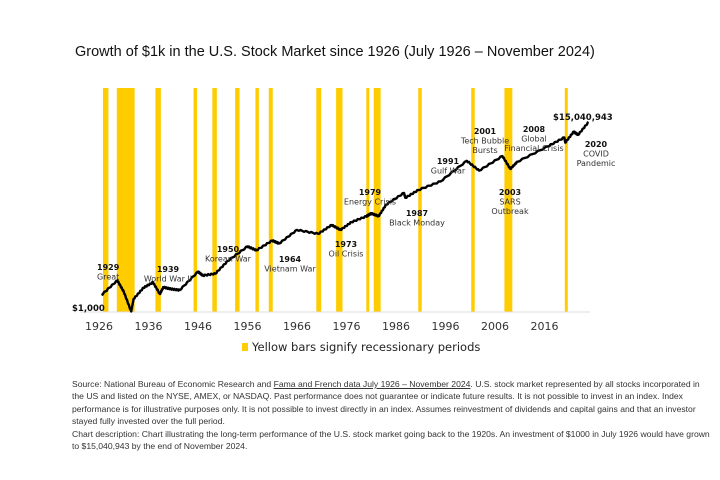 The image size is (720, 480). Describe the element at coordinates (297, 326) in the screenshot. I see `x-tick-label: 1966` at that location.